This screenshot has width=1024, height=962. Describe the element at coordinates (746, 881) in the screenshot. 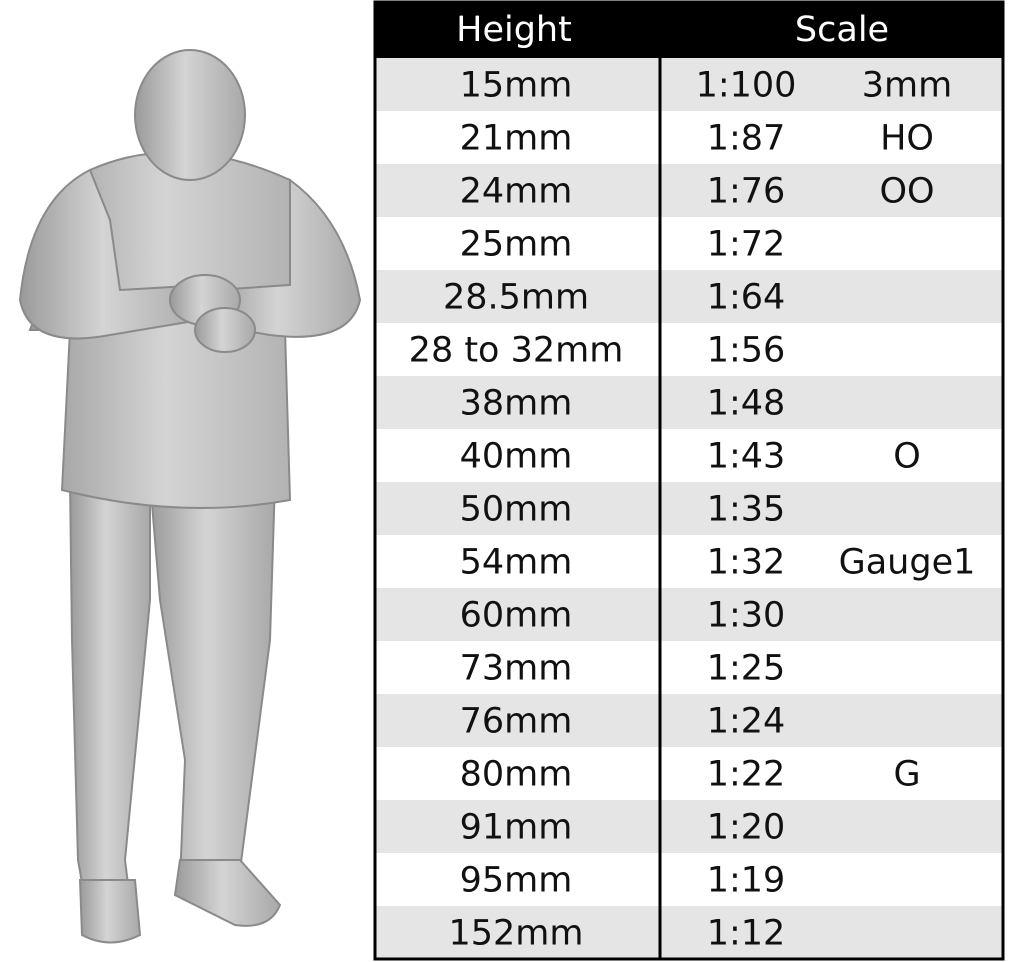

I see `scale-cell: 1:19` at that location.